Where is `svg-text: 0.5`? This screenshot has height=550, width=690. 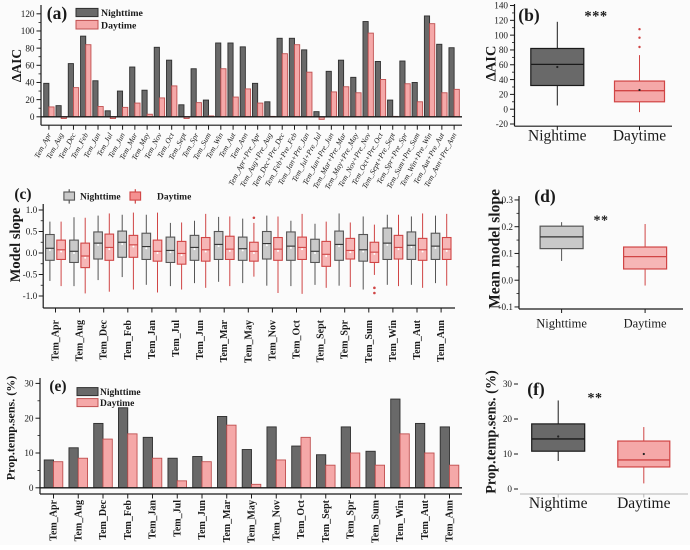
svg-text: 0.5 is located at coordinates (32, 232).